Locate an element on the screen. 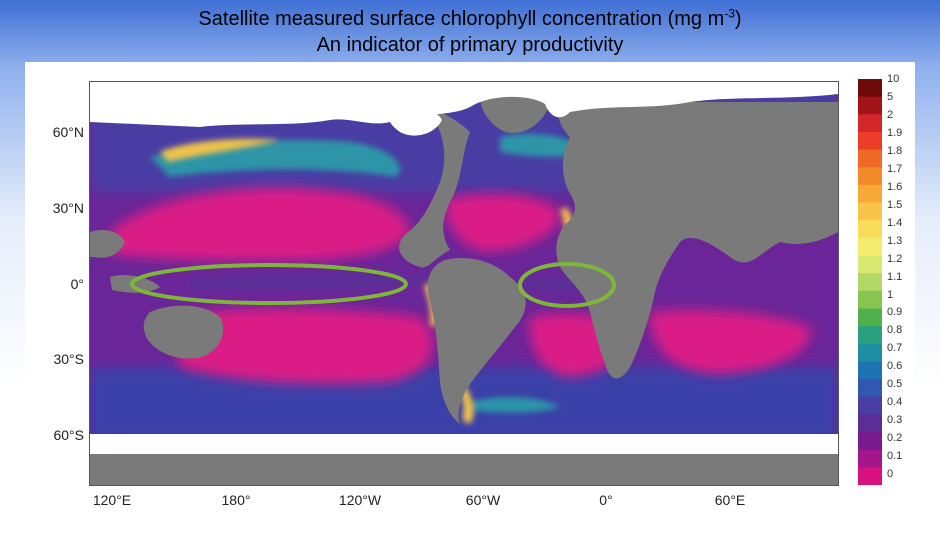 This screenshot has height=555, width=940. colorbar-label: 0.4 is located at coordinates (895, 402).